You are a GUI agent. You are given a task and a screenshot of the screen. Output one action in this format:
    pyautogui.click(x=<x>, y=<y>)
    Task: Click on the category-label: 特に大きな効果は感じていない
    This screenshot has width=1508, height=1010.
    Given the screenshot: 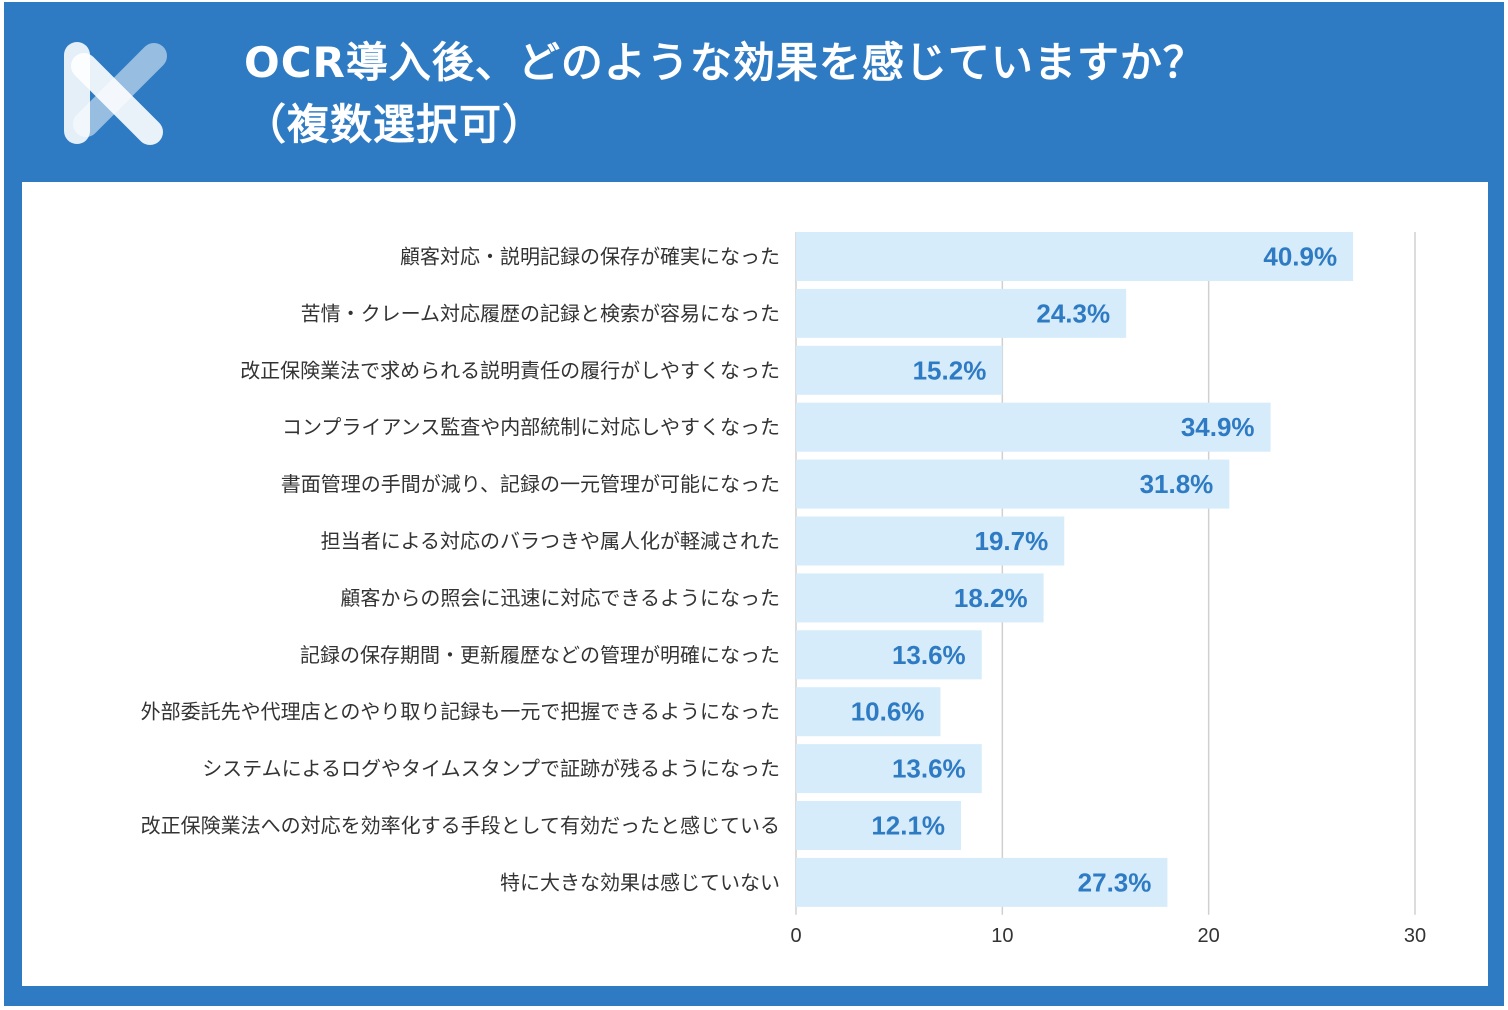 What is the action you would take?
    pyautogui.click(x=640, y=882)
    